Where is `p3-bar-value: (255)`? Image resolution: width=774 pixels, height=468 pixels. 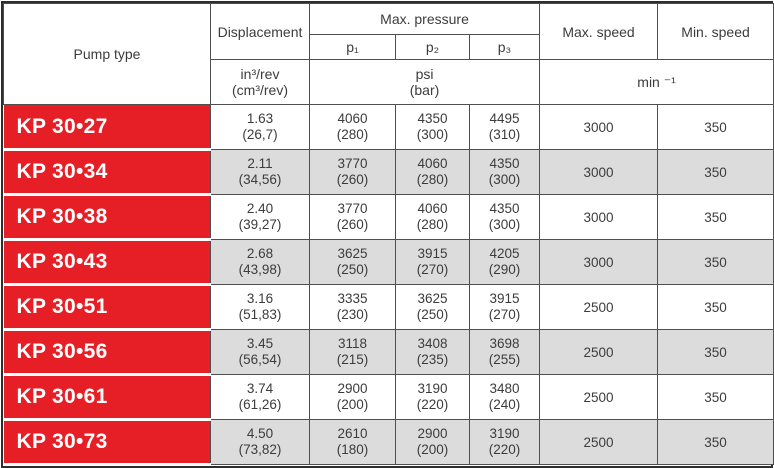 p3-bar-value: (255) is located at coordinates (504, 359).